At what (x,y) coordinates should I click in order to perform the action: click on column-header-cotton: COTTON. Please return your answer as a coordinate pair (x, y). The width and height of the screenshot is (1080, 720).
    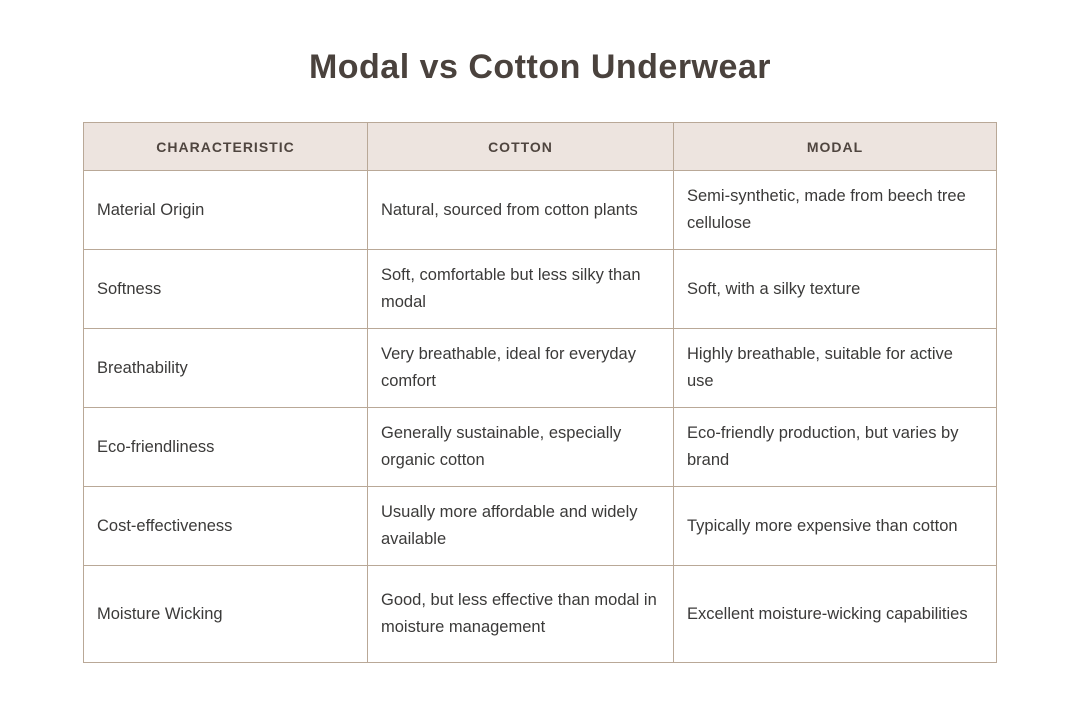
    Looking at the image, I should click on (520, 146).